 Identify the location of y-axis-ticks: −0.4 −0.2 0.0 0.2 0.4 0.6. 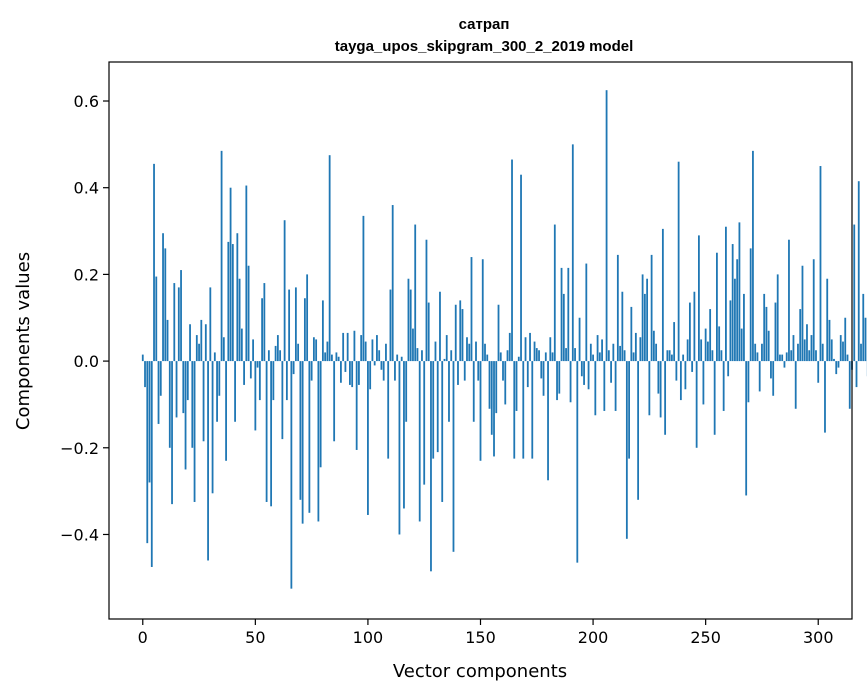
(84, 318).